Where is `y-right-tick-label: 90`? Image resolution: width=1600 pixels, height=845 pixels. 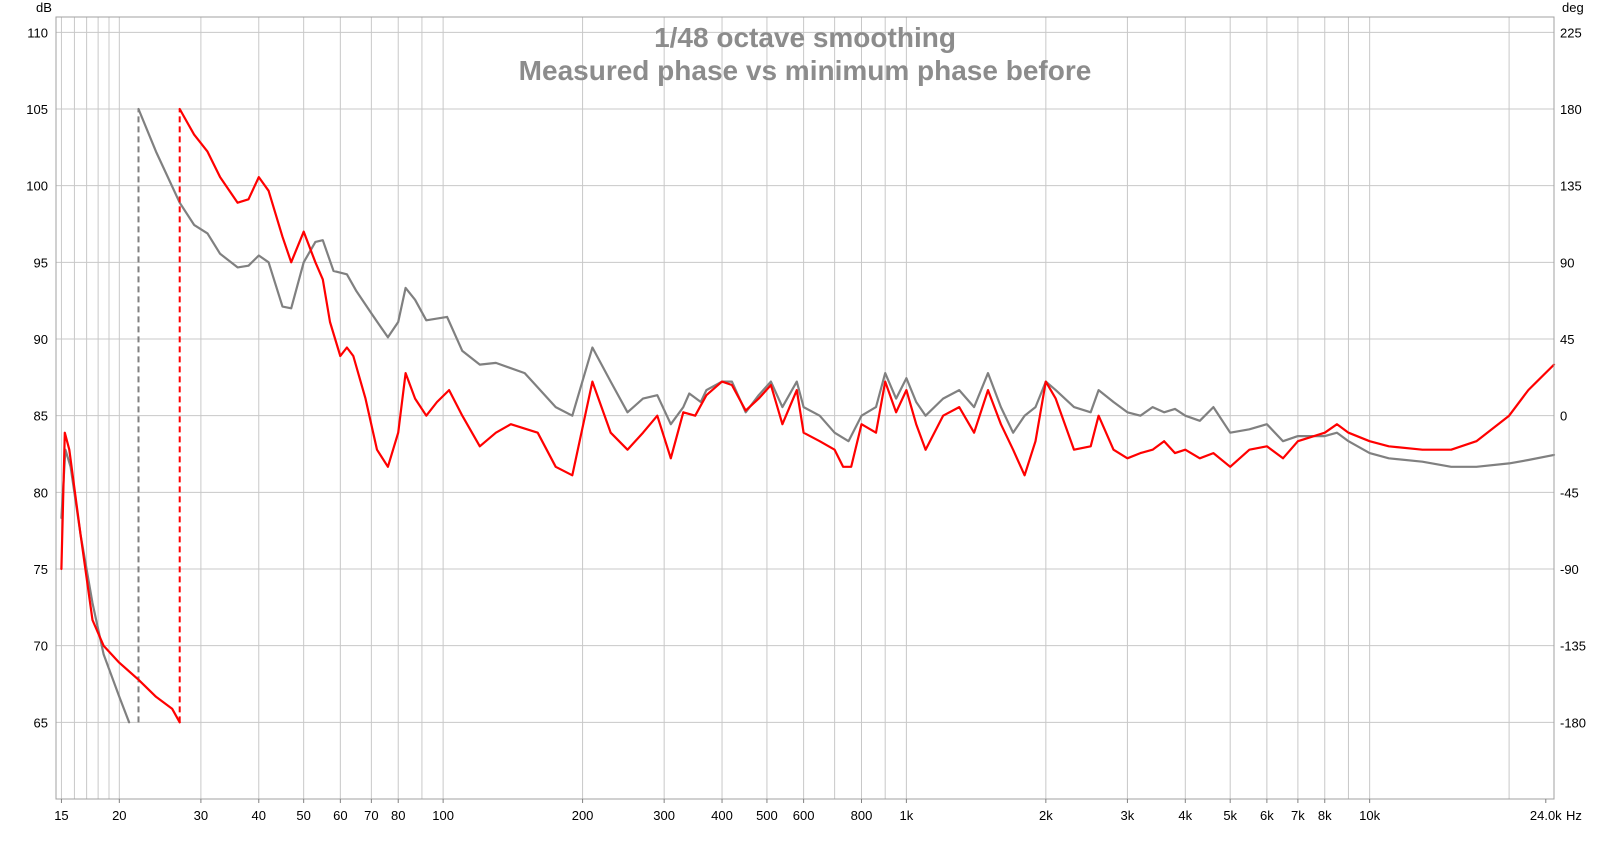
y-right-tick-label: 90 is located at coordinates (1567, 262).